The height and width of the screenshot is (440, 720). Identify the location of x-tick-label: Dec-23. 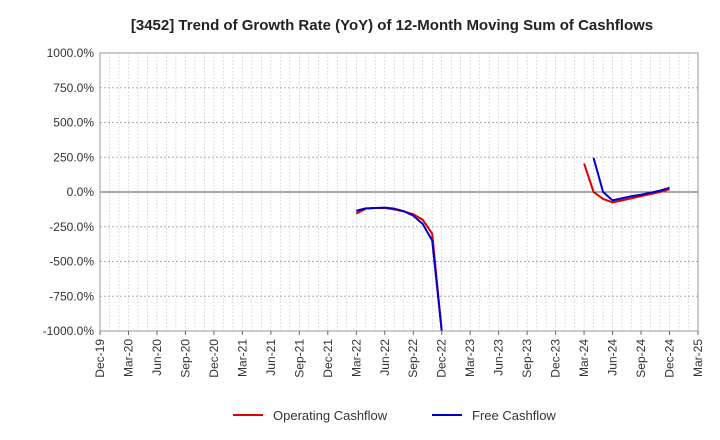
(556, 358).